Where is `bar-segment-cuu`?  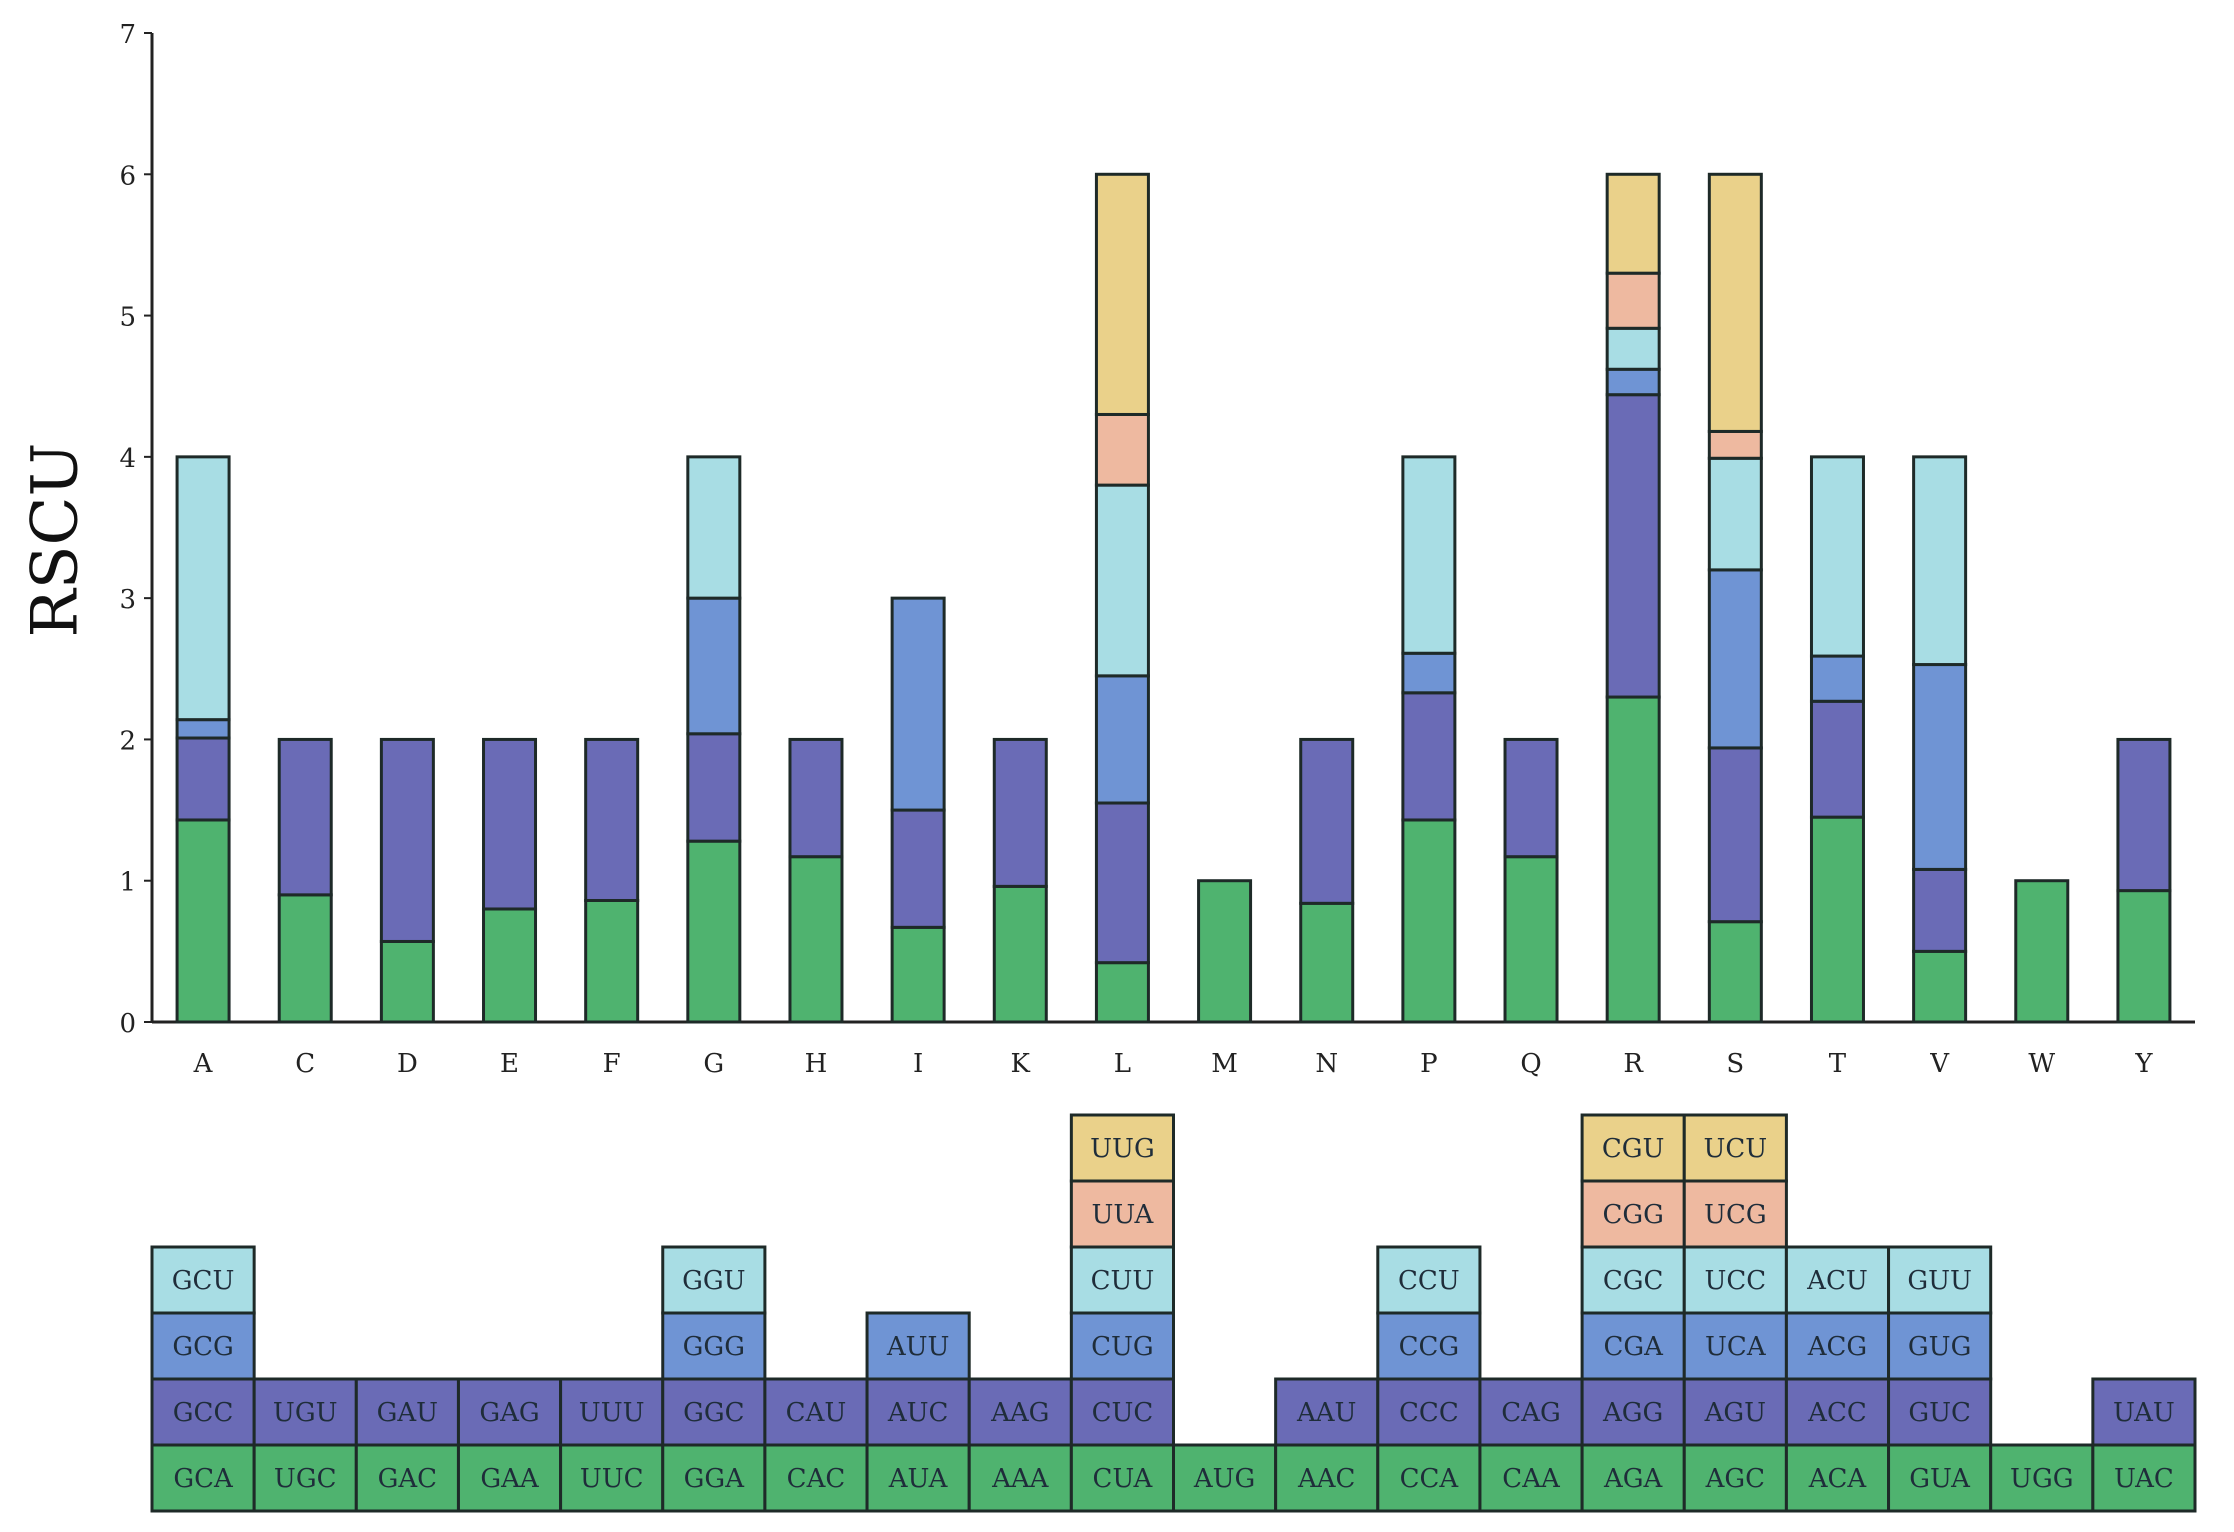
bar-segment-cuu is located at coordinates (1122, 580).